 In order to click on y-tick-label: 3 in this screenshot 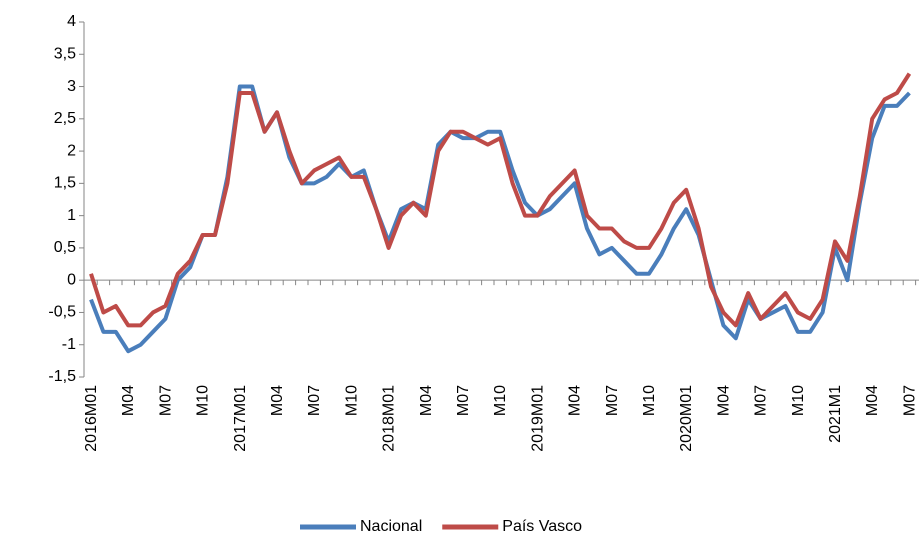, I will do `click(71, 86)`.